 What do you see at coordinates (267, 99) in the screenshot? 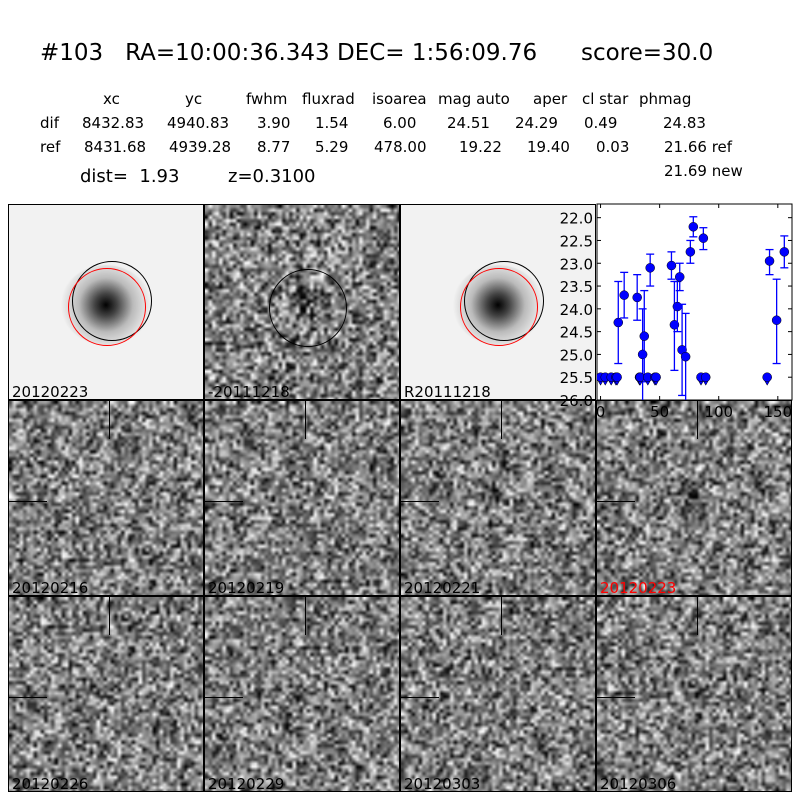
I see `column-header: fwhm` at bounding box center [267, 99].